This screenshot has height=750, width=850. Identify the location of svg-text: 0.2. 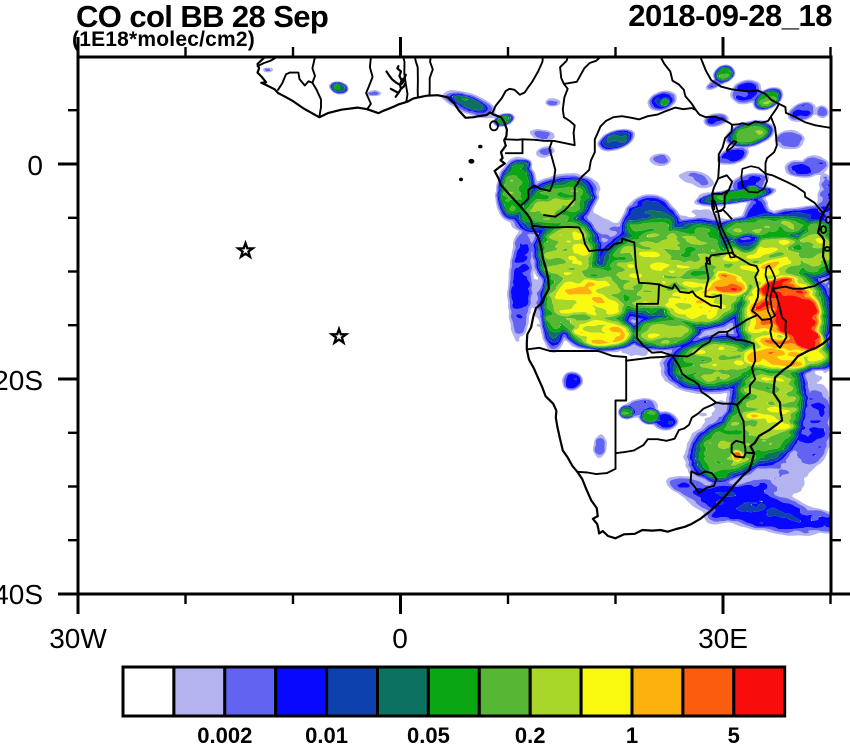
(530, 735).